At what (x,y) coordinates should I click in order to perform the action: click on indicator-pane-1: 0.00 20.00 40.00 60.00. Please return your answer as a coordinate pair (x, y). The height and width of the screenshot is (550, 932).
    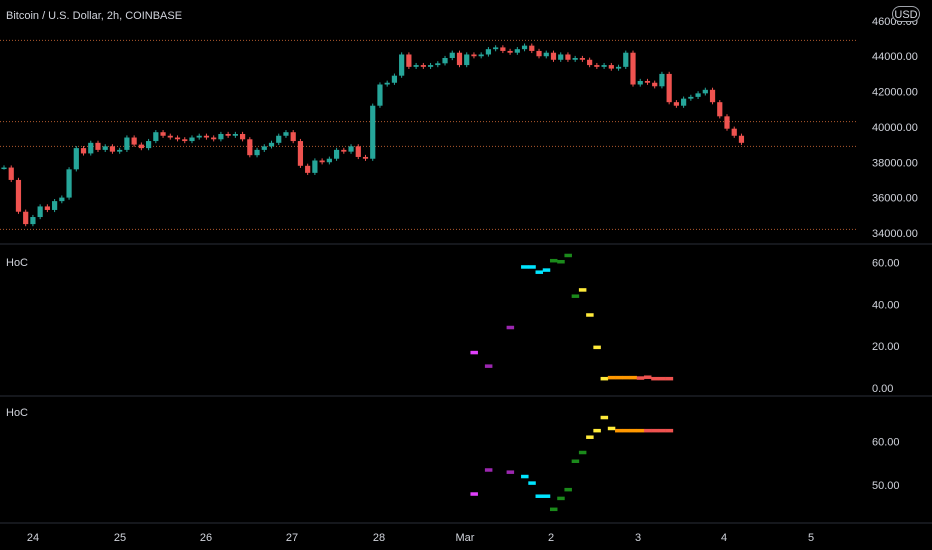
    Looking at the image, I should click on (685, 324).